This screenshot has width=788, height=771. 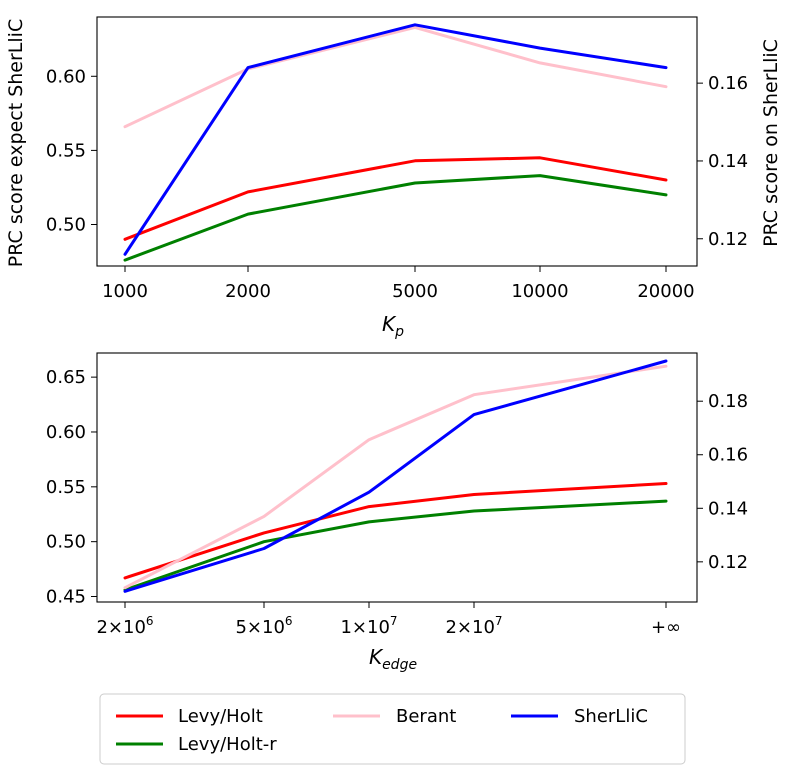 I want to click on bottom-y-left-tick-label: 0.60, so click(x=66, y=432).